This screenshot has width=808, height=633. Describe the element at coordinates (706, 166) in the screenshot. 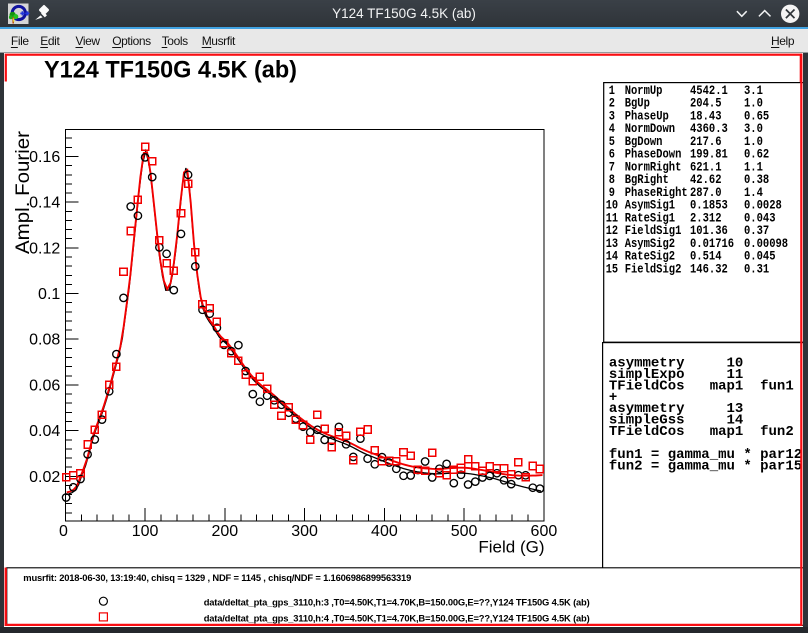

I see `svg-text: 621.1` at that location.